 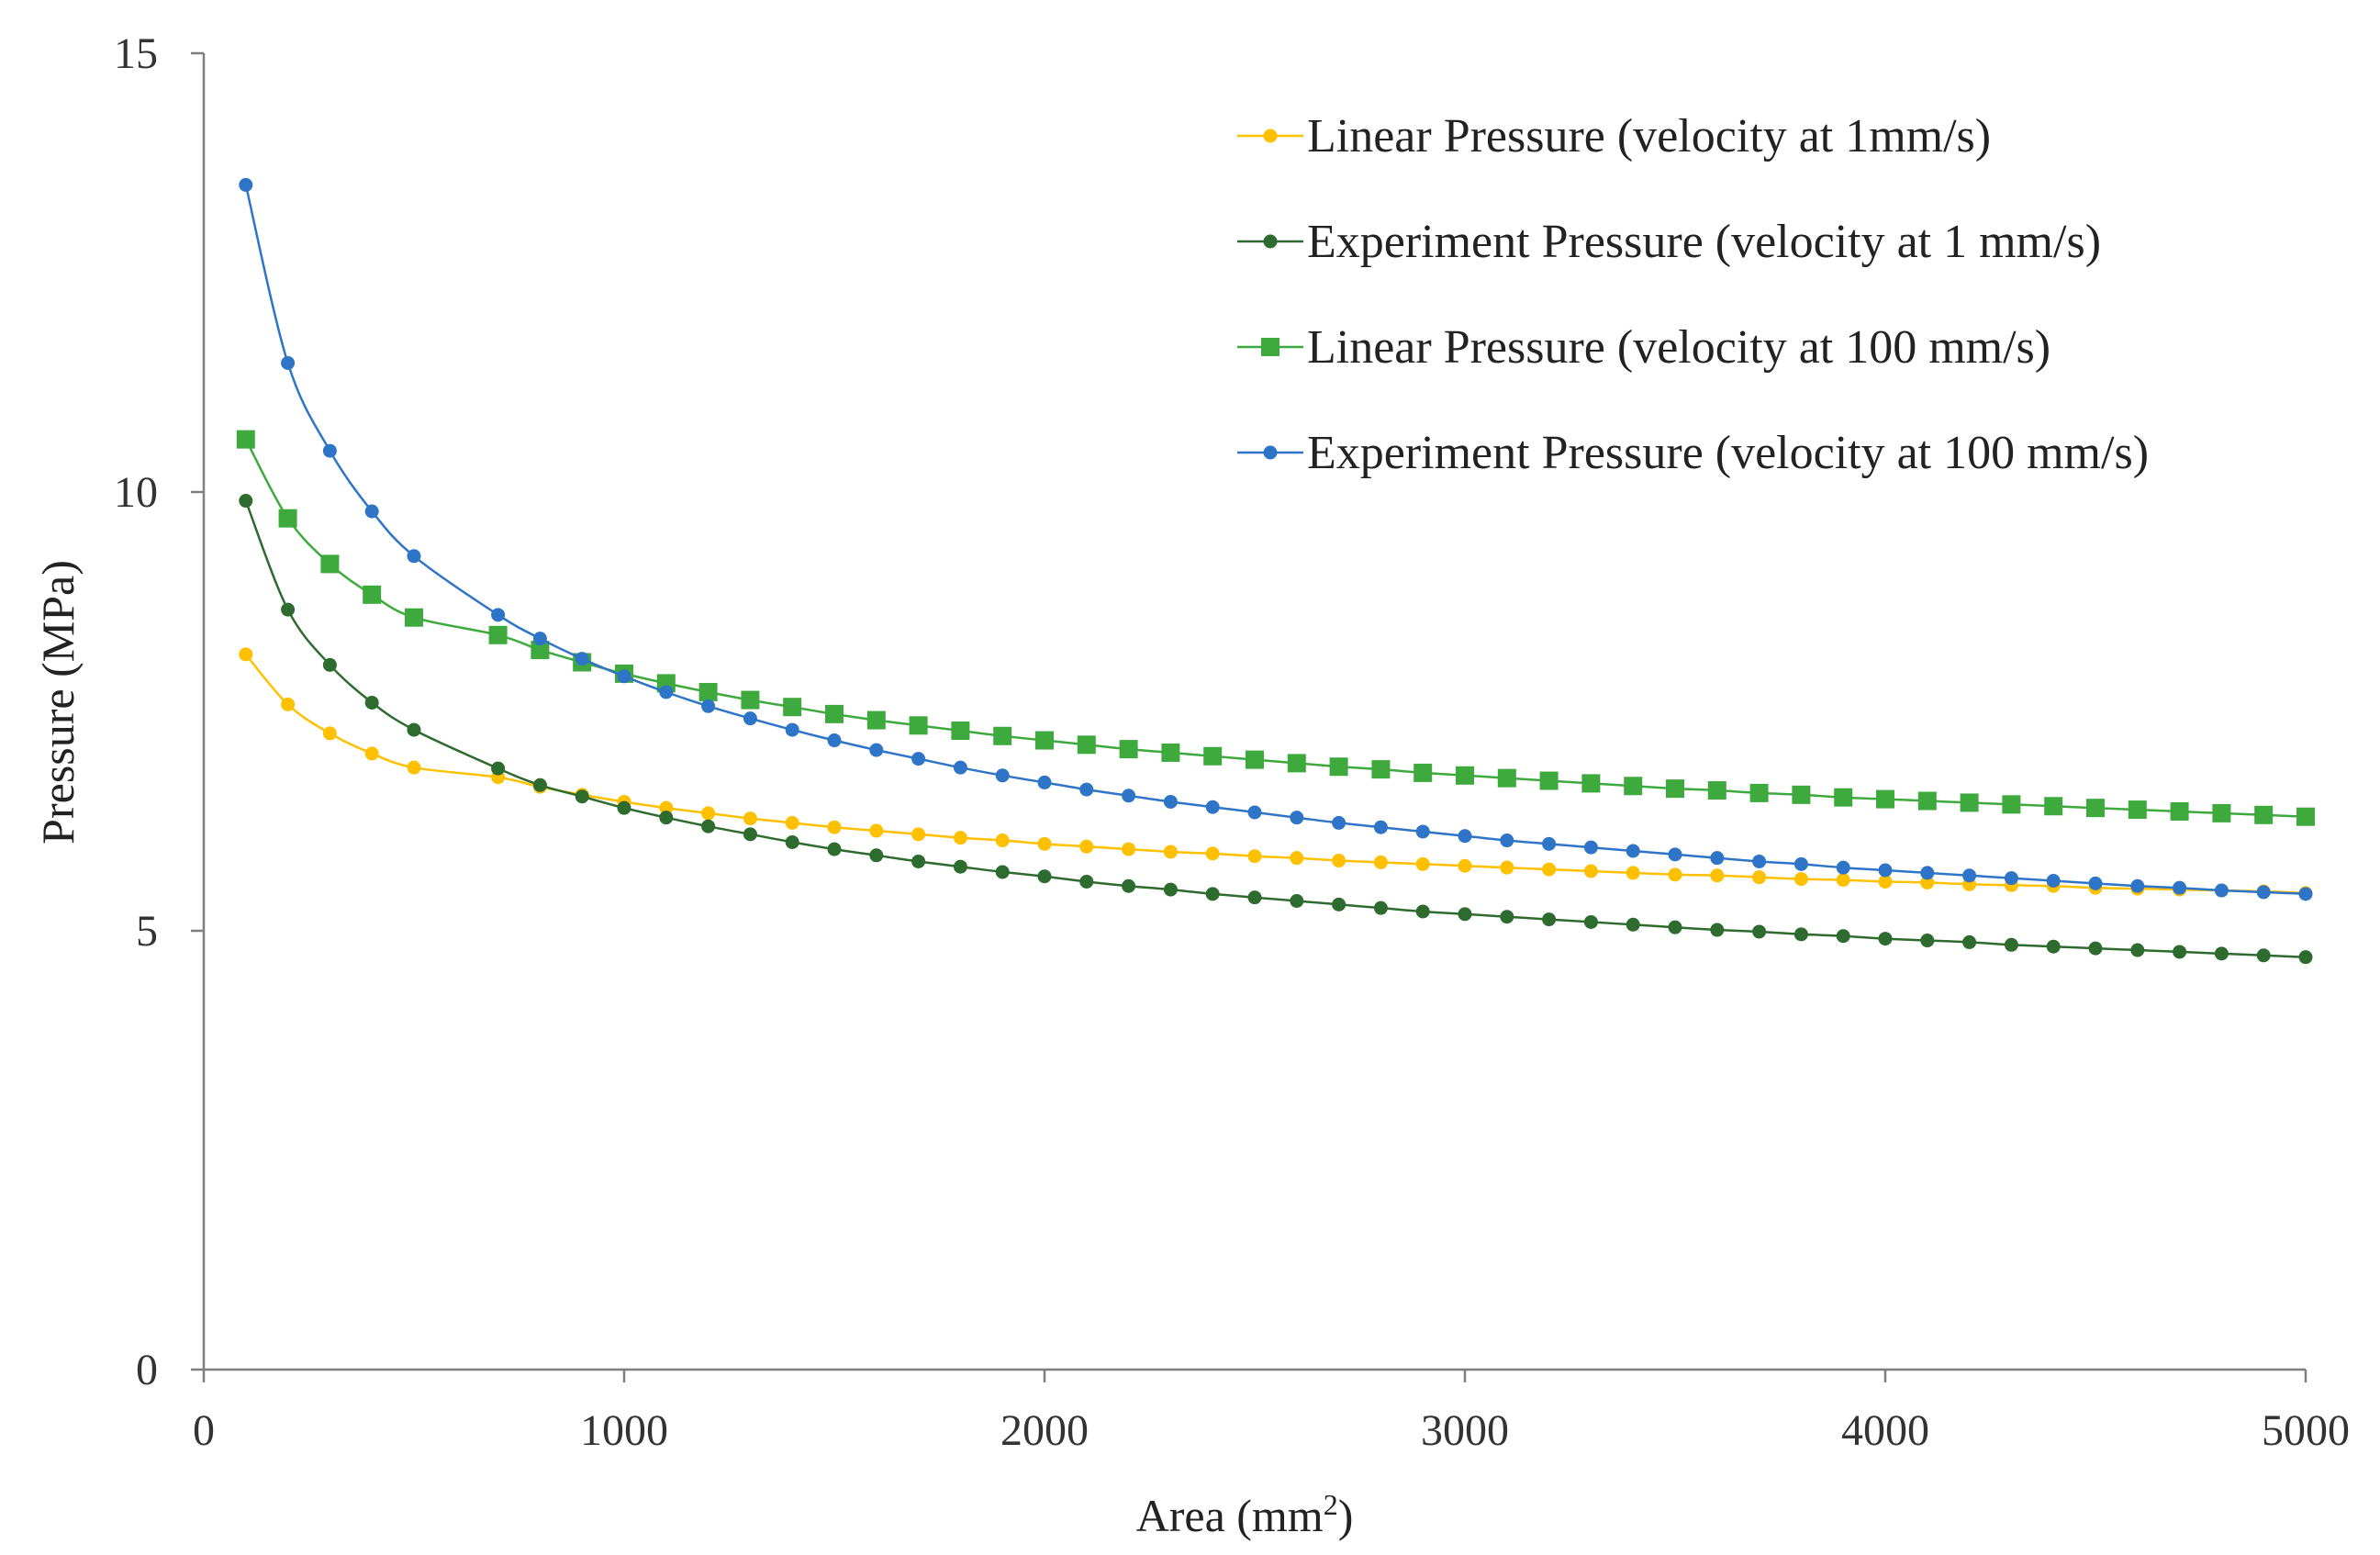 What do you see at coordinates (136, 492) in the screenshot?
I see `y-tick-label: 10` at bounding box center [136, 492].